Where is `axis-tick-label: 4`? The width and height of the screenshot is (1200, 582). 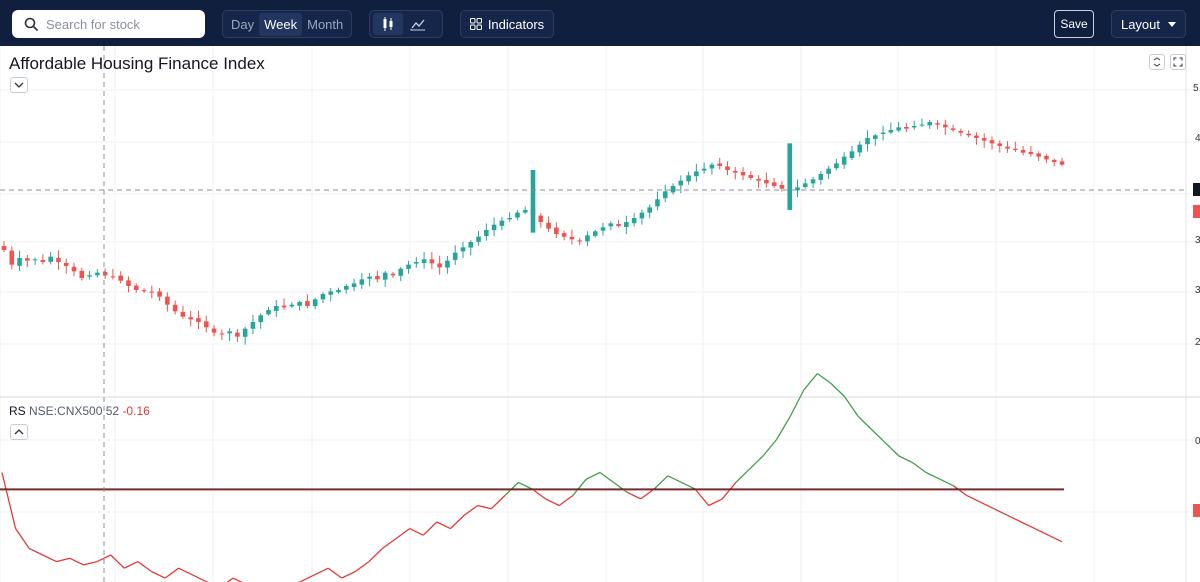 axis-tick-label: 4 is located at coordinates (1197, 138).